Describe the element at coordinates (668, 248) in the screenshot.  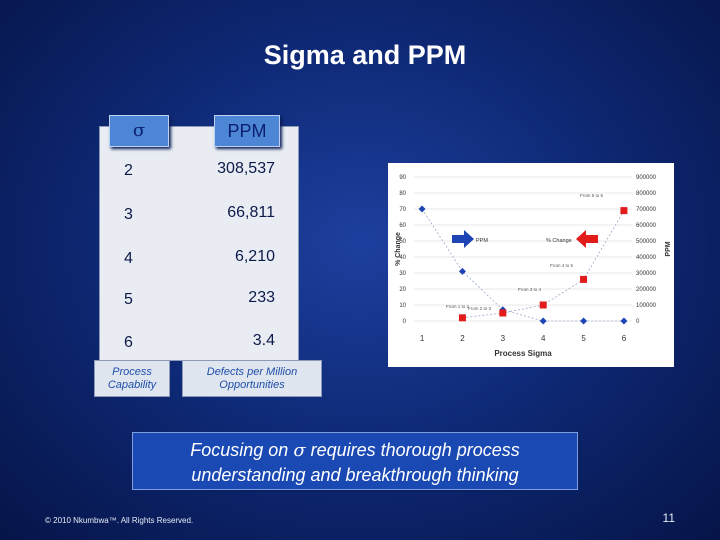
I see `y-right-axis-title: PPM` at that location.